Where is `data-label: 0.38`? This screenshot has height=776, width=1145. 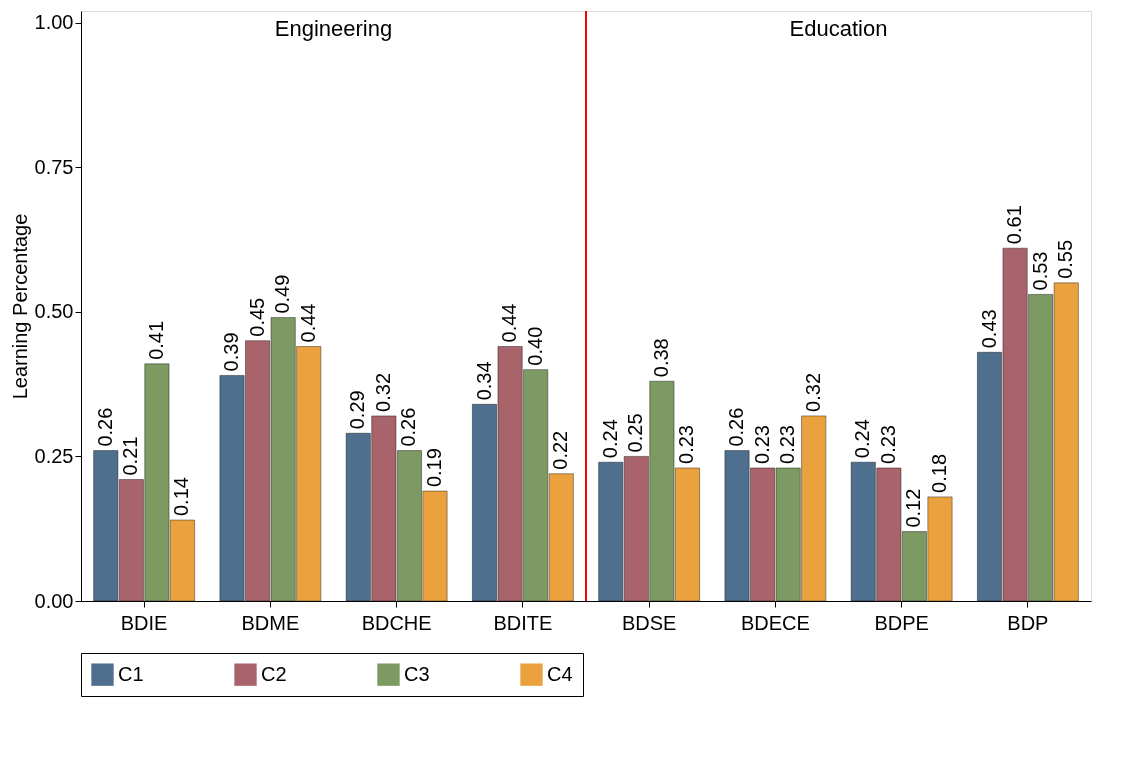 data-label: 0.38 is located at coordinates (660, 358).